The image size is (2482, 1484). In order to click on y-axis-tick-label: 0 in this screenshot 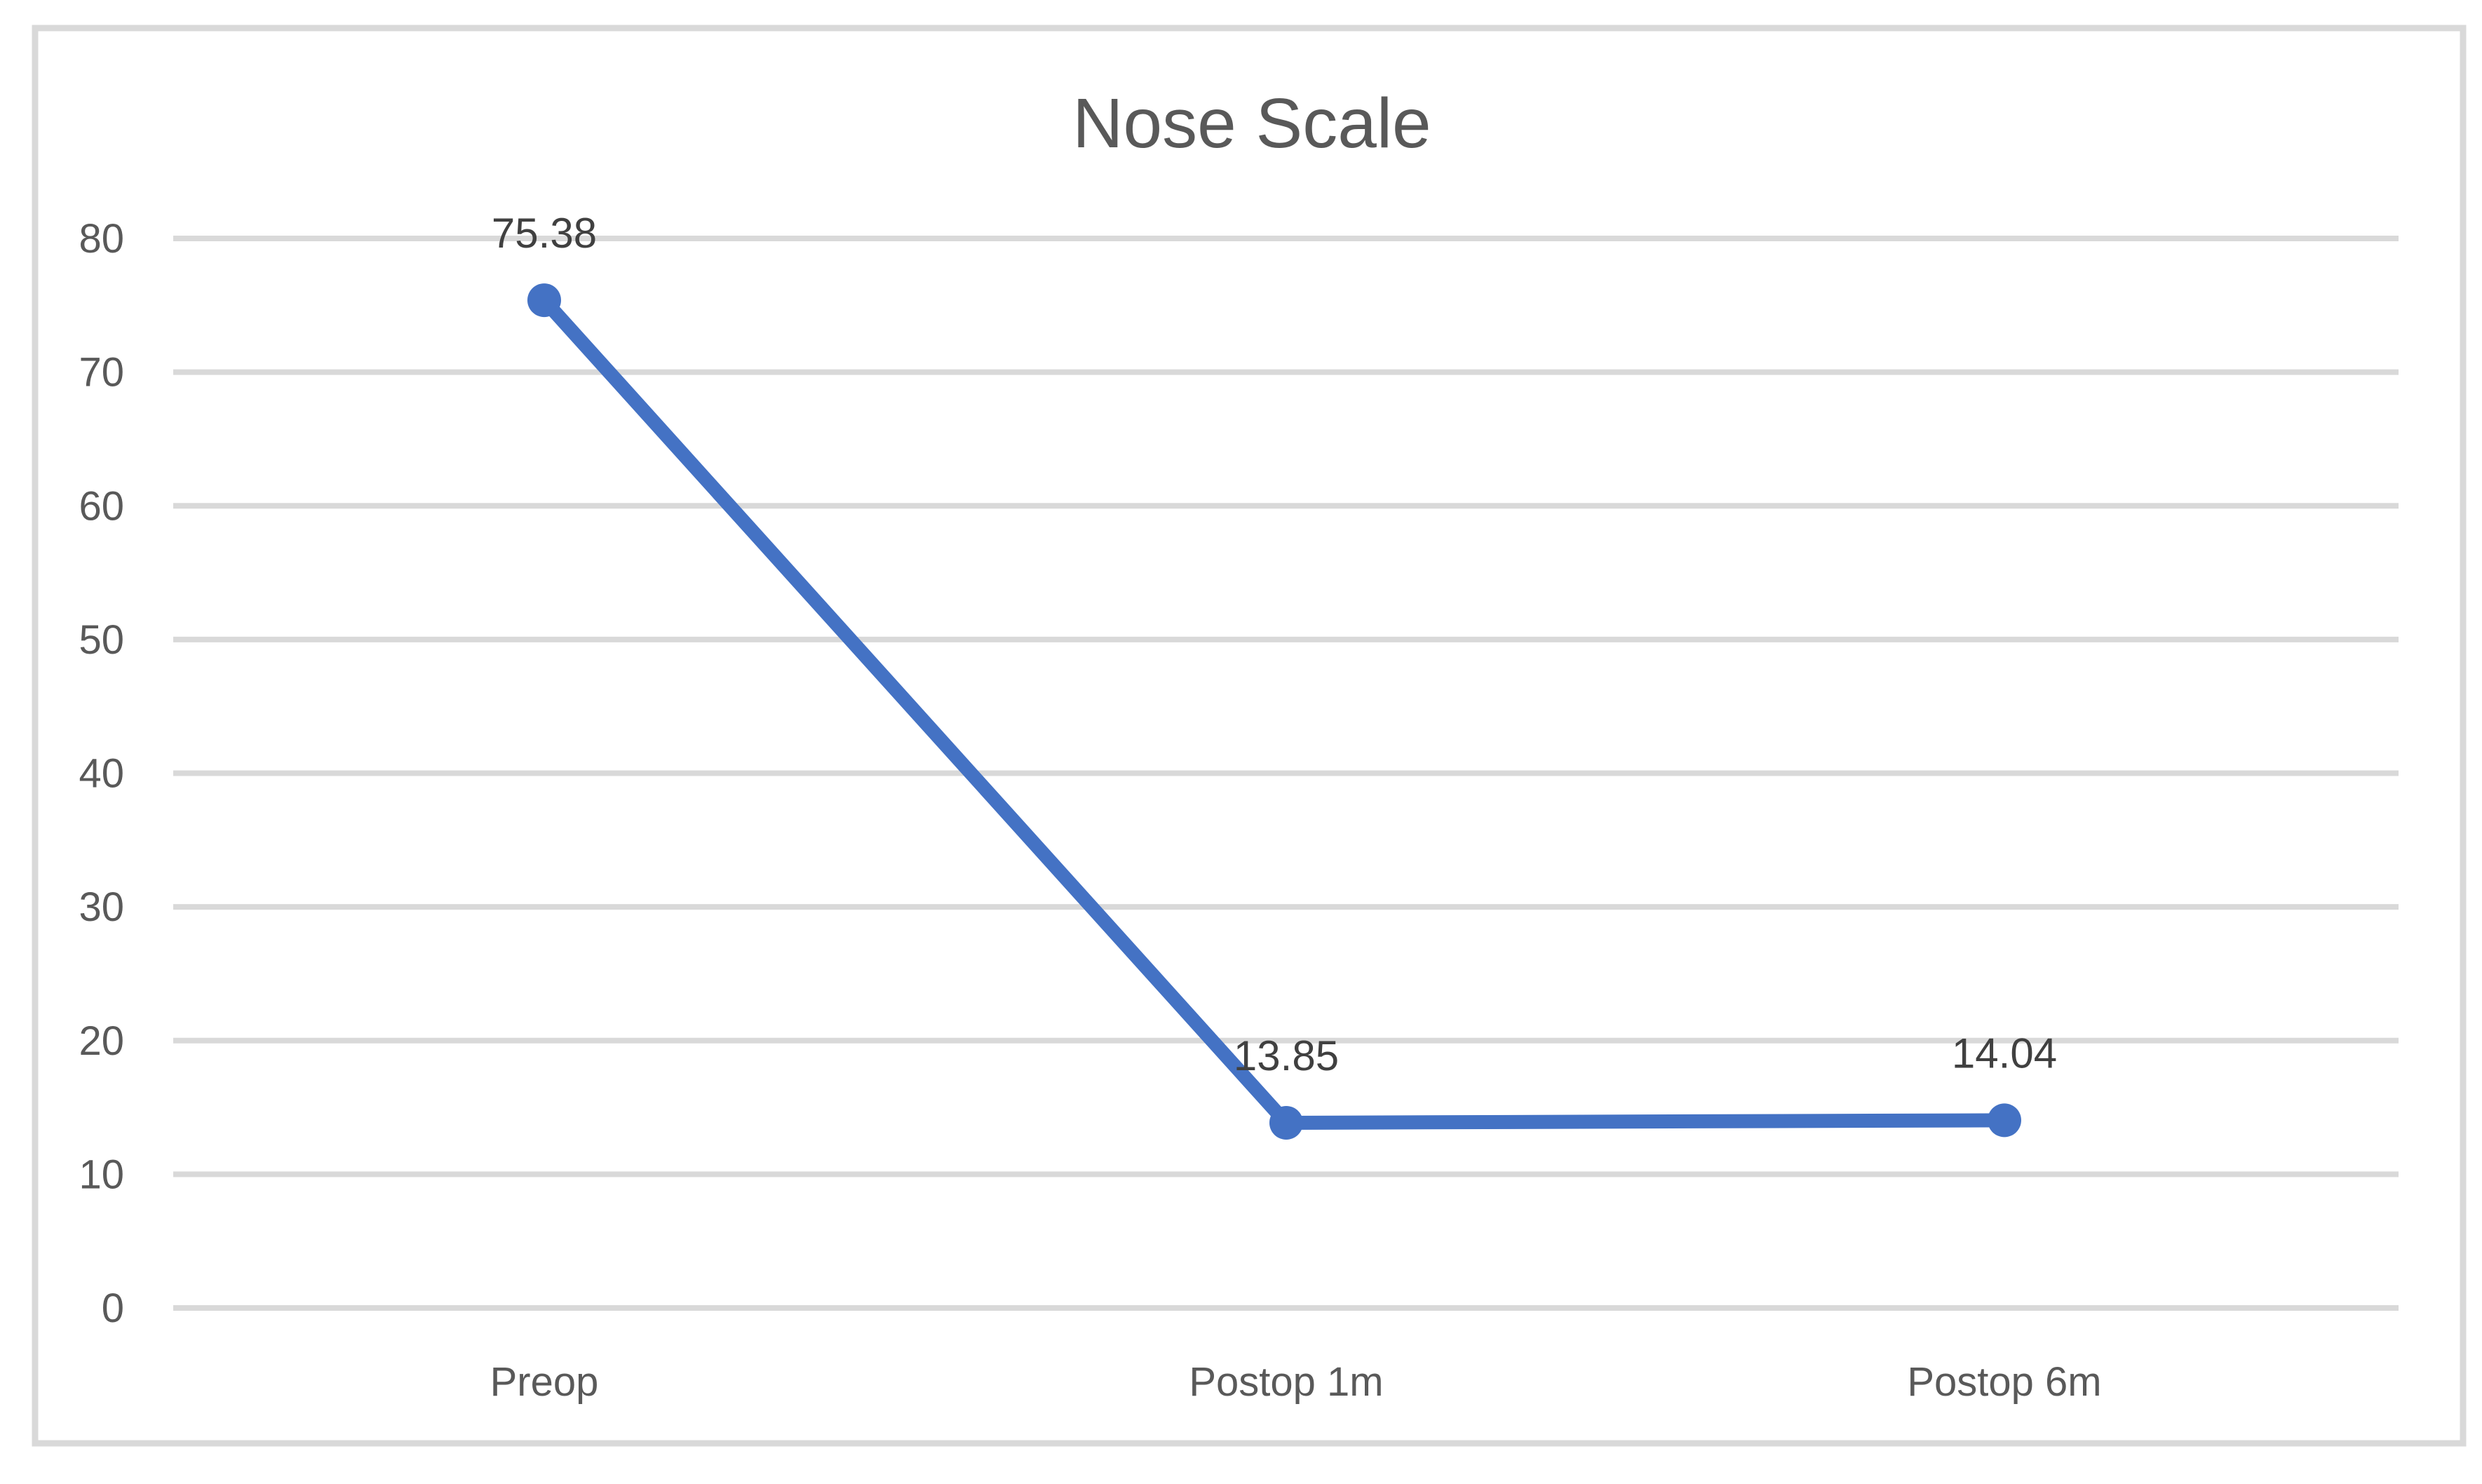, I will do `click(113, 1309)`.